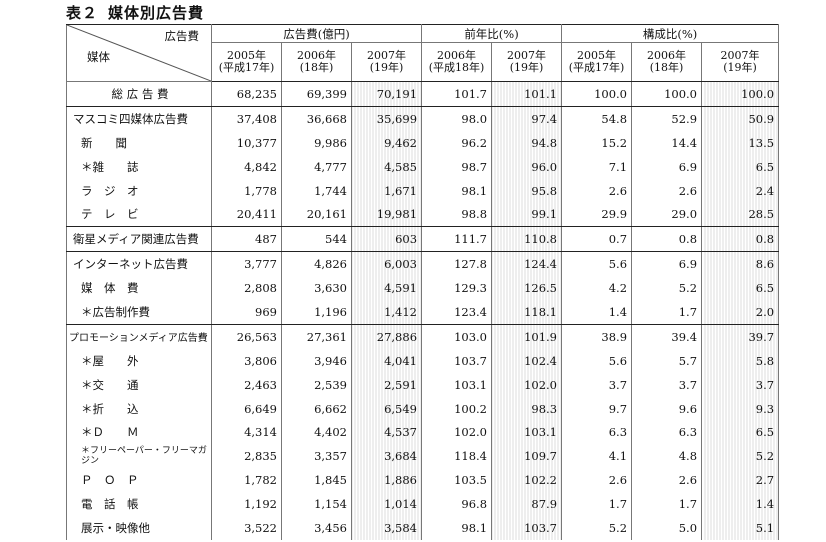 This screenshot has width=826, height=542. I want to click on table-cell: 544, so click(316, 239).